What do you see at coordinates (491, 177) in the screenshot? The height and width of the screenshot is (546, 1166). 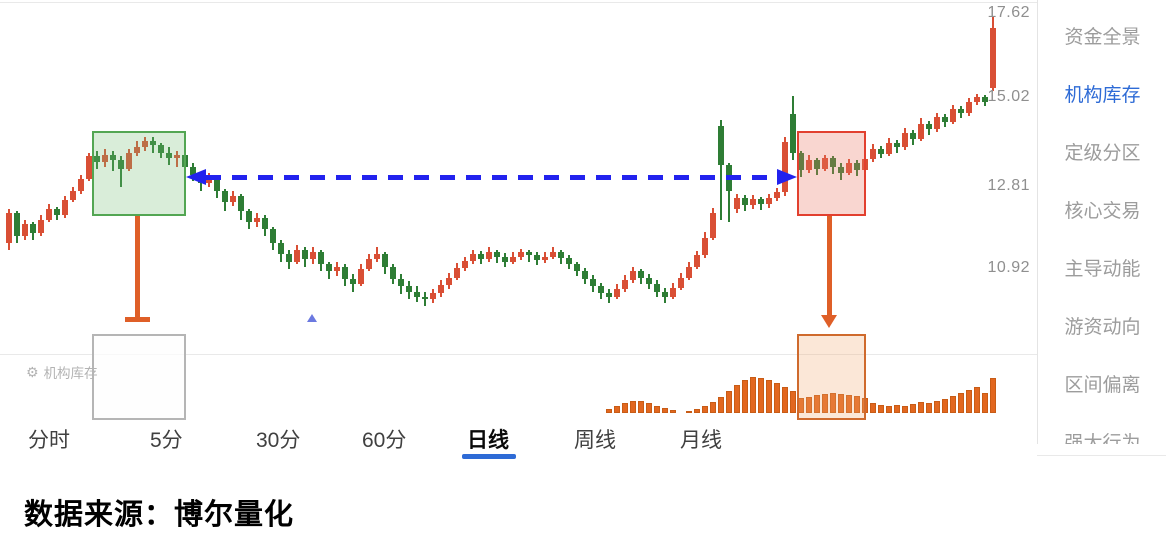 I see `annotation-compare-arrow` at bounding box center [491, 177].